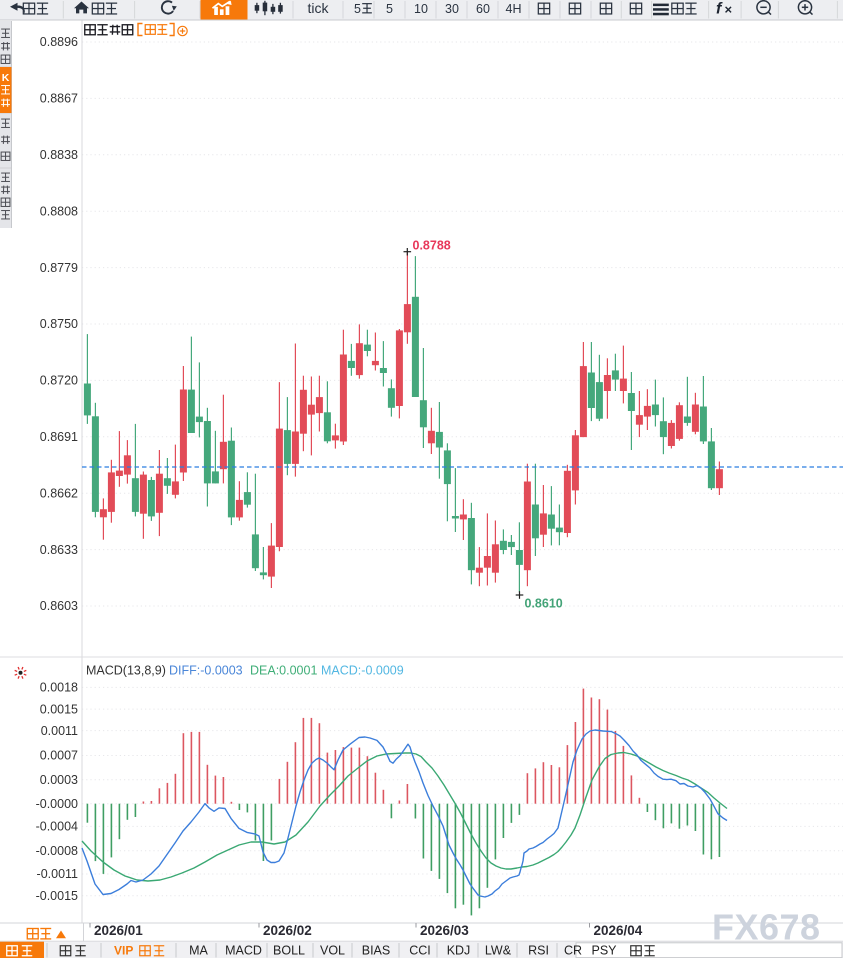  What do you see at coordinates (59, 381) in the screenshot?
I see `svg-text: 0.8720` at bounding box center [59, 381].